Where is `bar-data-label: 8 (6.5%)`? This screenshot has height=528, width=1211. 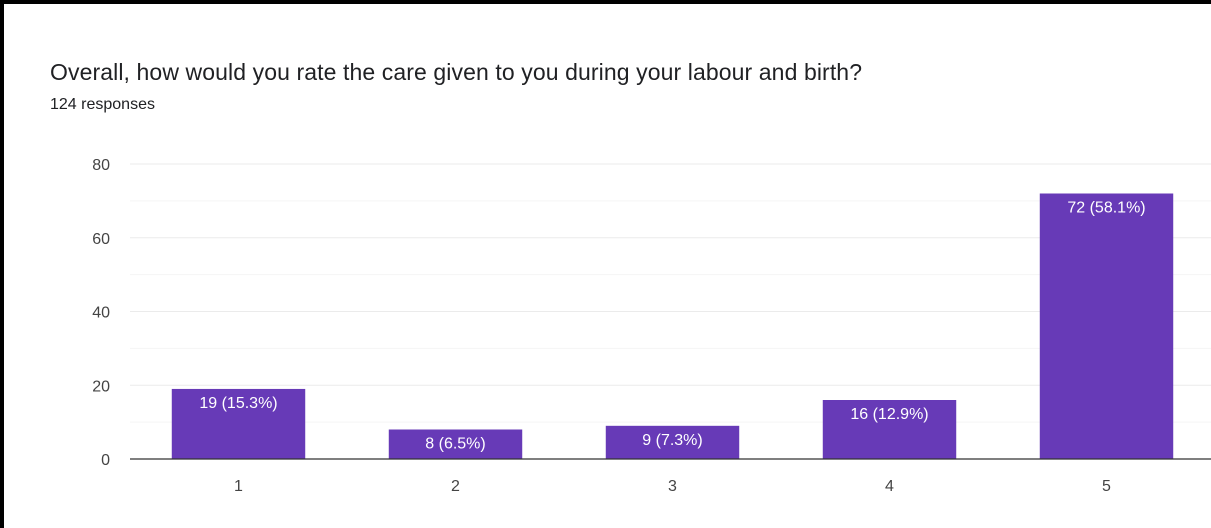
bar-data-label: 8 (6.5%) is located at coordinates (455, 444).